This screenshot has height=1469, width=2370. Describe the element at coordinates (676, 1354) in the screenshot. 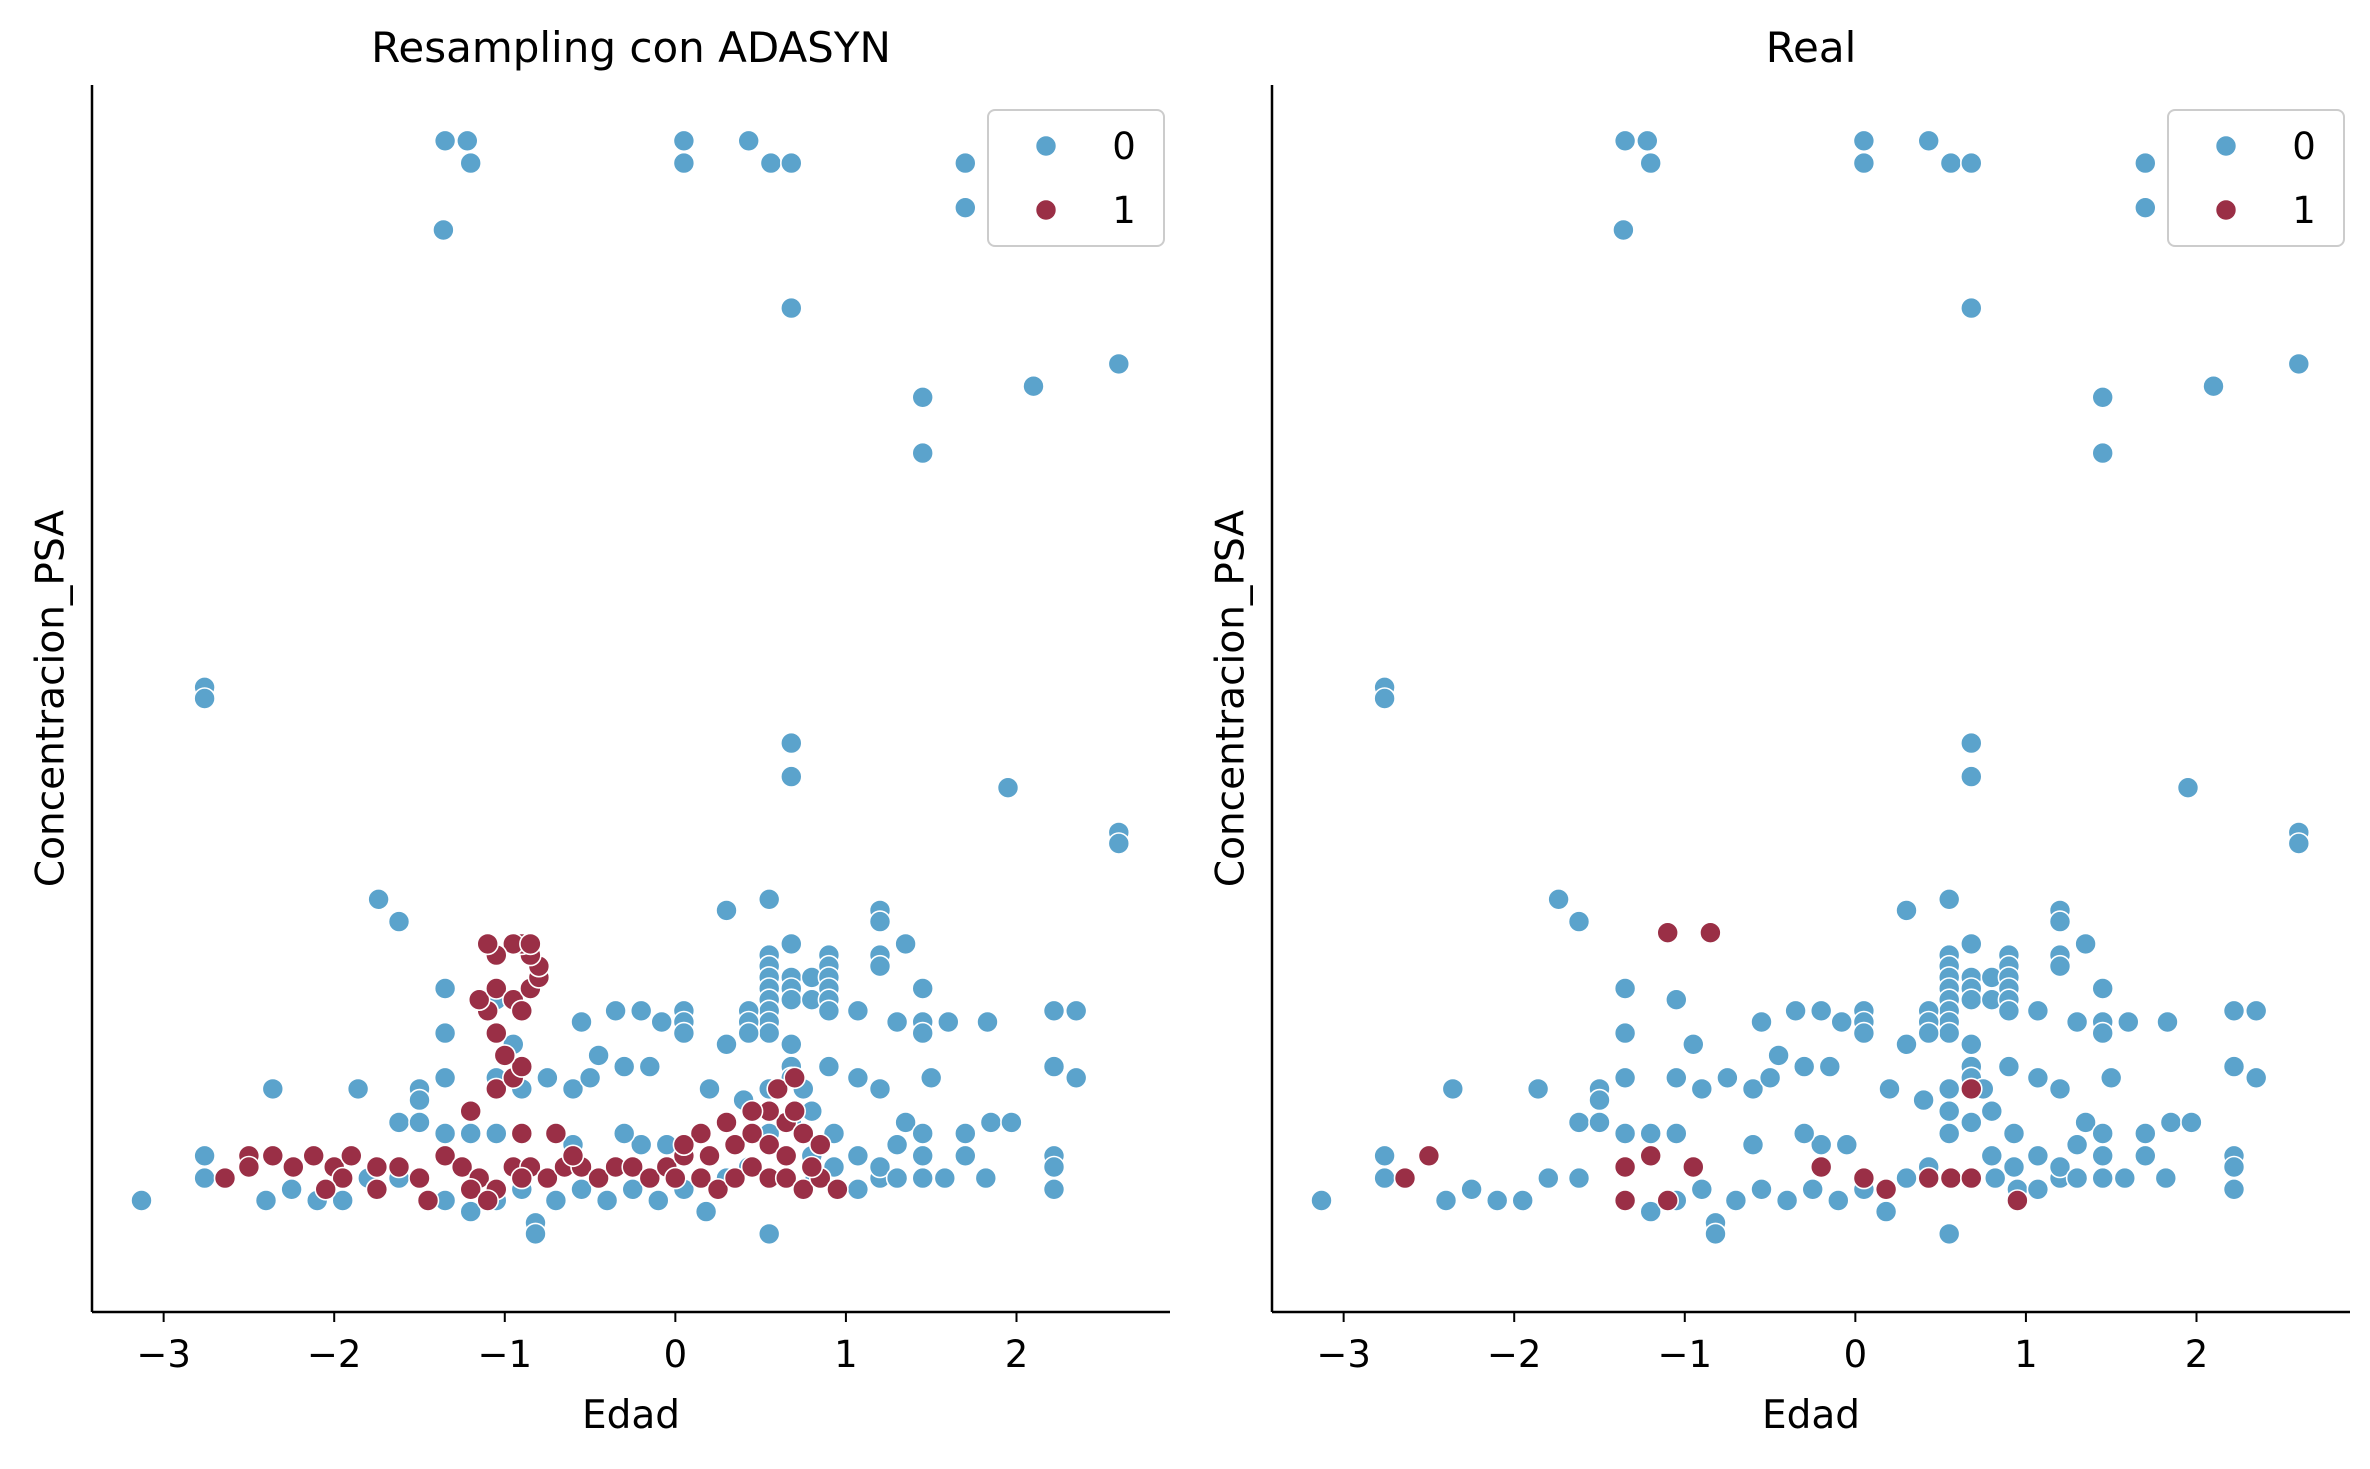

I see `x-tick-label: 0` at that location.